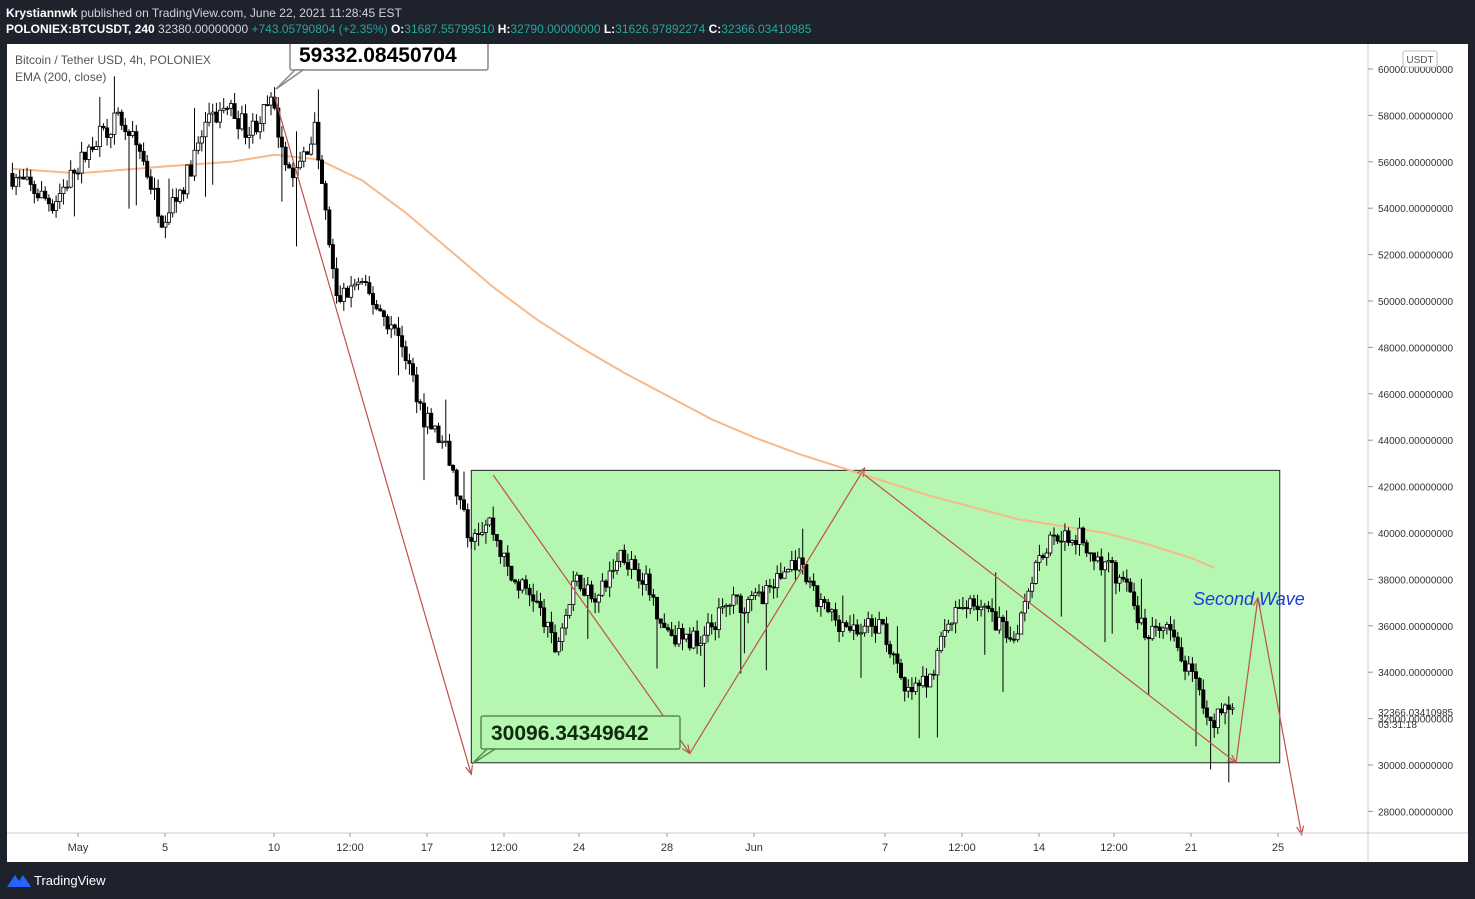  What do you see at coordinates (1397, 725) in the screenshot?
I see `bar-countdown: 03:31:18` at bounding box center [1397, 725].